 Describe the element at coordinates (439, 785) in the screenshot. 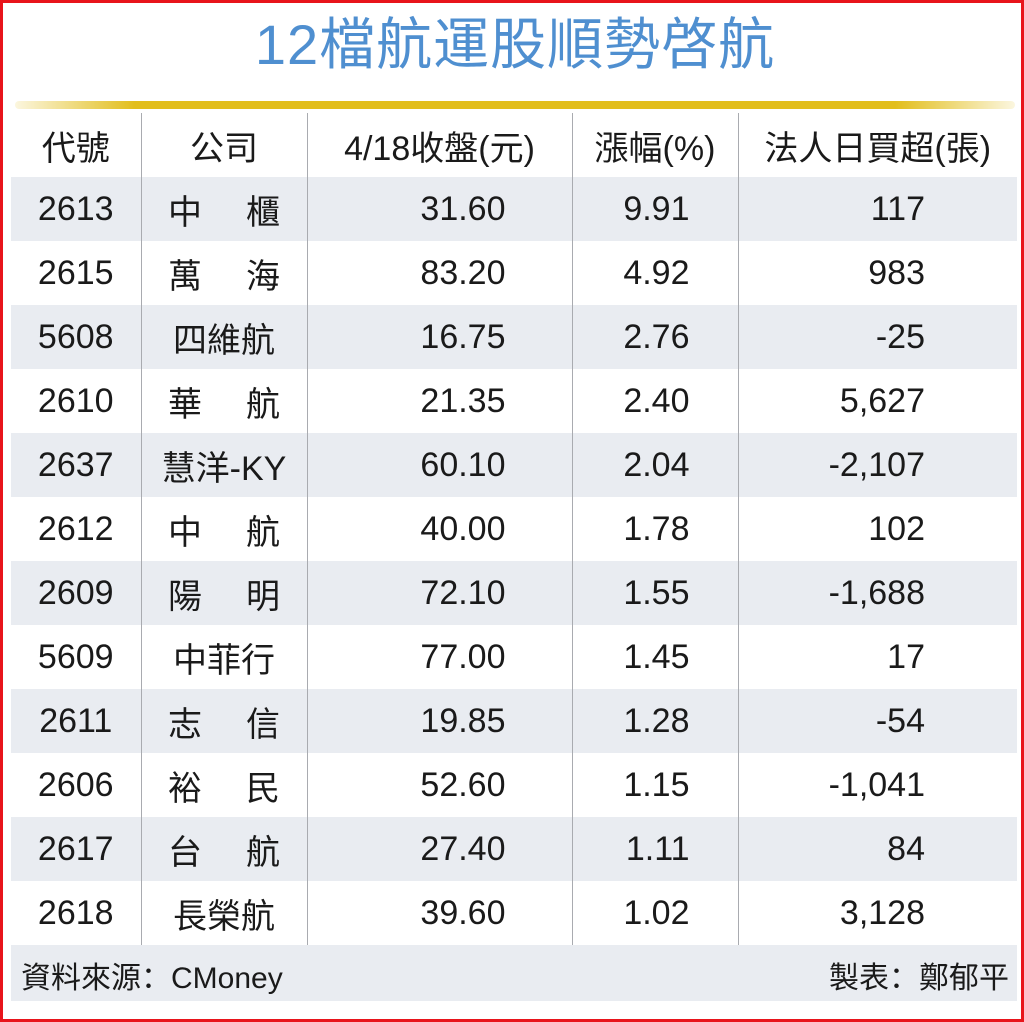

I see `cell-close: 52.60` at that location.